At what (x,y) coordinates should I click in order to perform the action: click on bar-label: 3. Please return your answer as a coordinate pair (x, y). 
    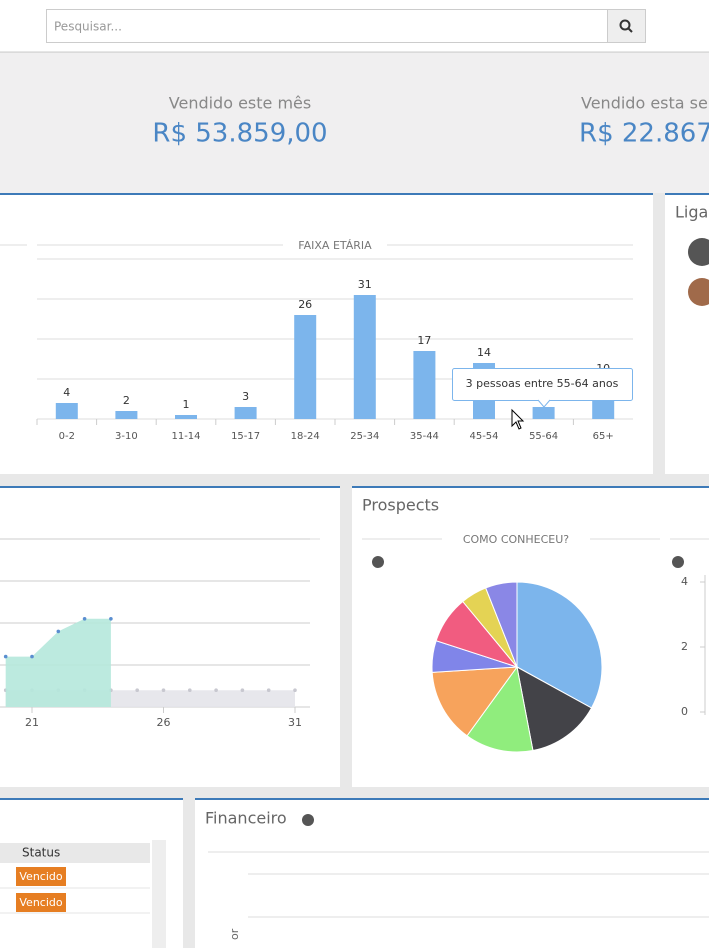
    Looking at the image, I should click on (245, 396).